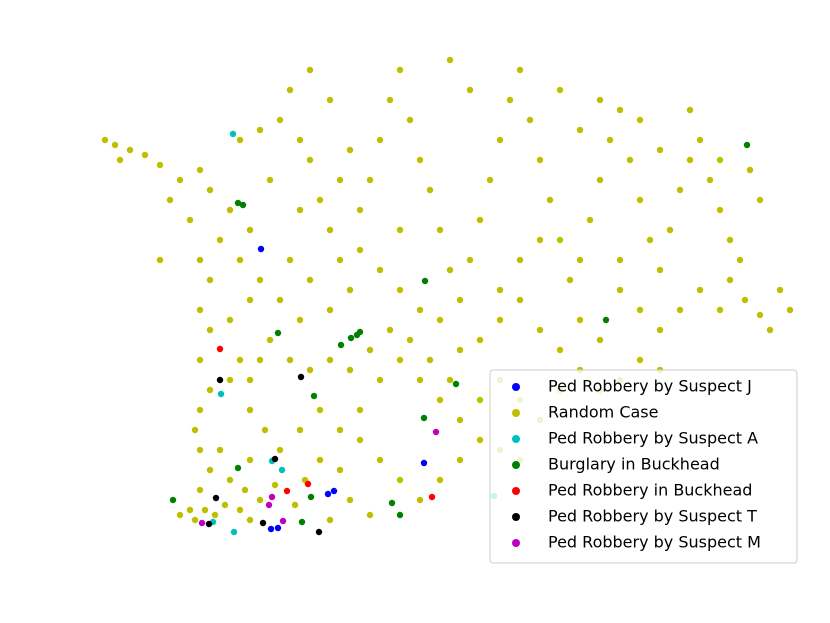 This screenshot has height=623, width=830. What do you see at coordinates (603, 412) in the screenshot?
I see `legend-label: Random Case` at bounding box center [603, 412].